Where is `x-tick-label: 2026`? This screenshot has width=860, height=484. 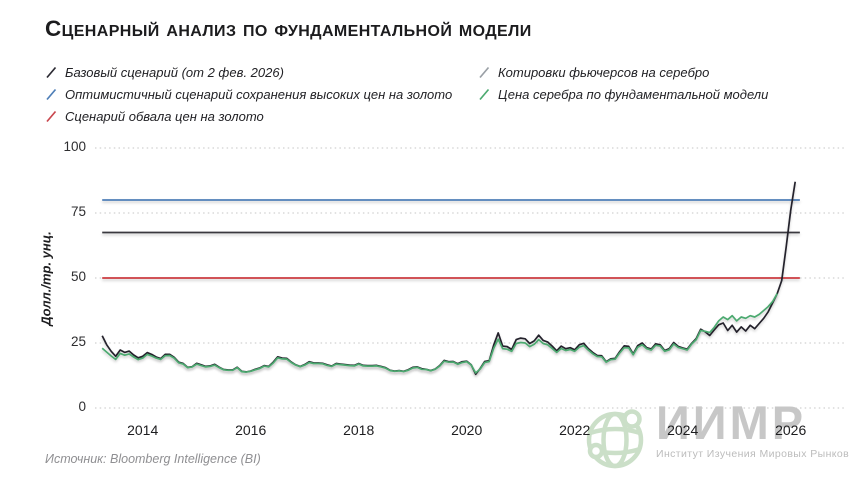
x-tick-label: 2026 is located at coordinates (791, 430).